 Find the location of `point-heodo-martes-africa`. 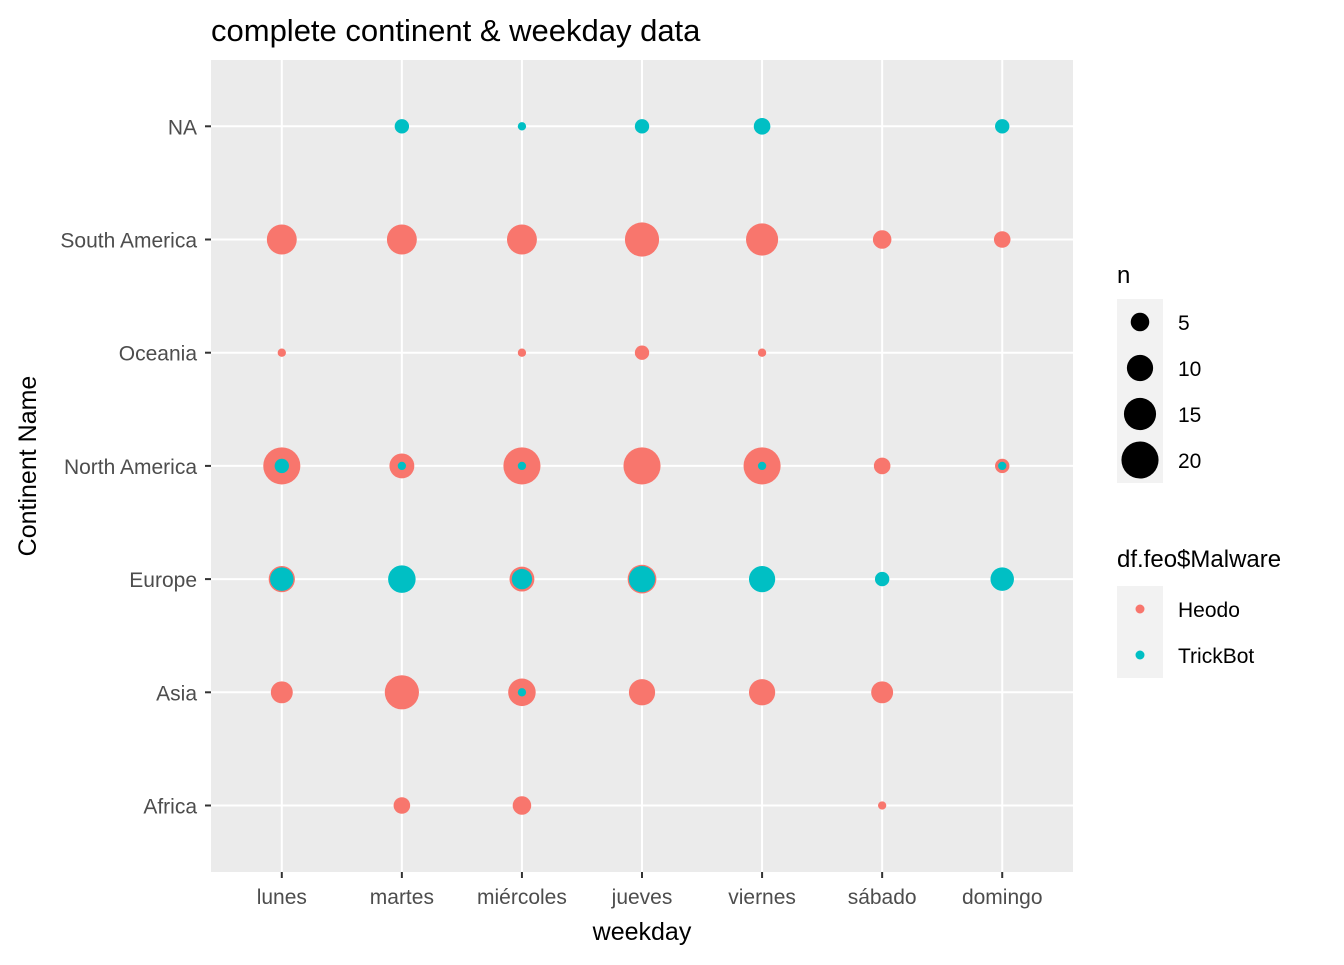

point-heodo-martes-africa is located at coordinates (402, 805).